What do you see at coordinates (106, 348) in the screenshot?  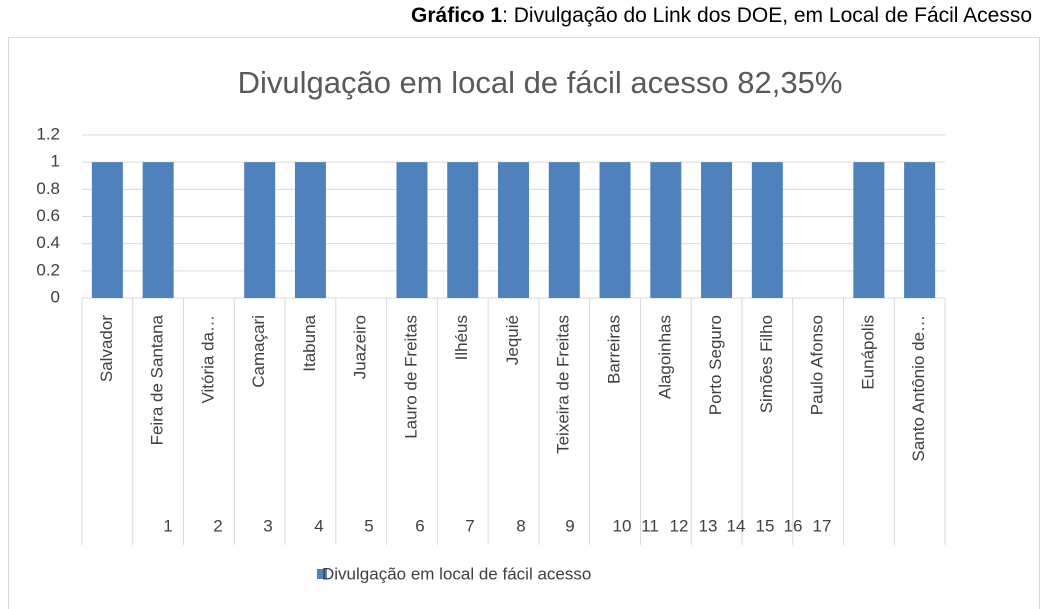 I see `x-tick-label: Salvador` at bounding box center [106, 348].